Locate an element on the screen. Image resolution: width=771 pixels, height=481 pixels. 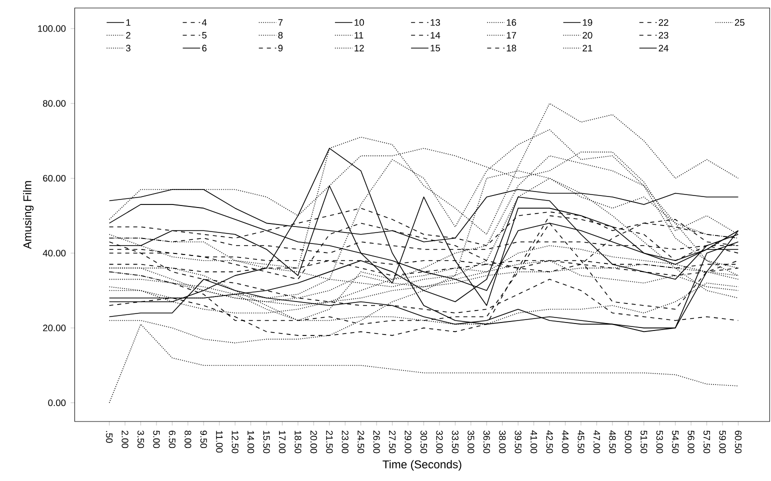
legend-label: 22 is located at coordinates (663, 22).